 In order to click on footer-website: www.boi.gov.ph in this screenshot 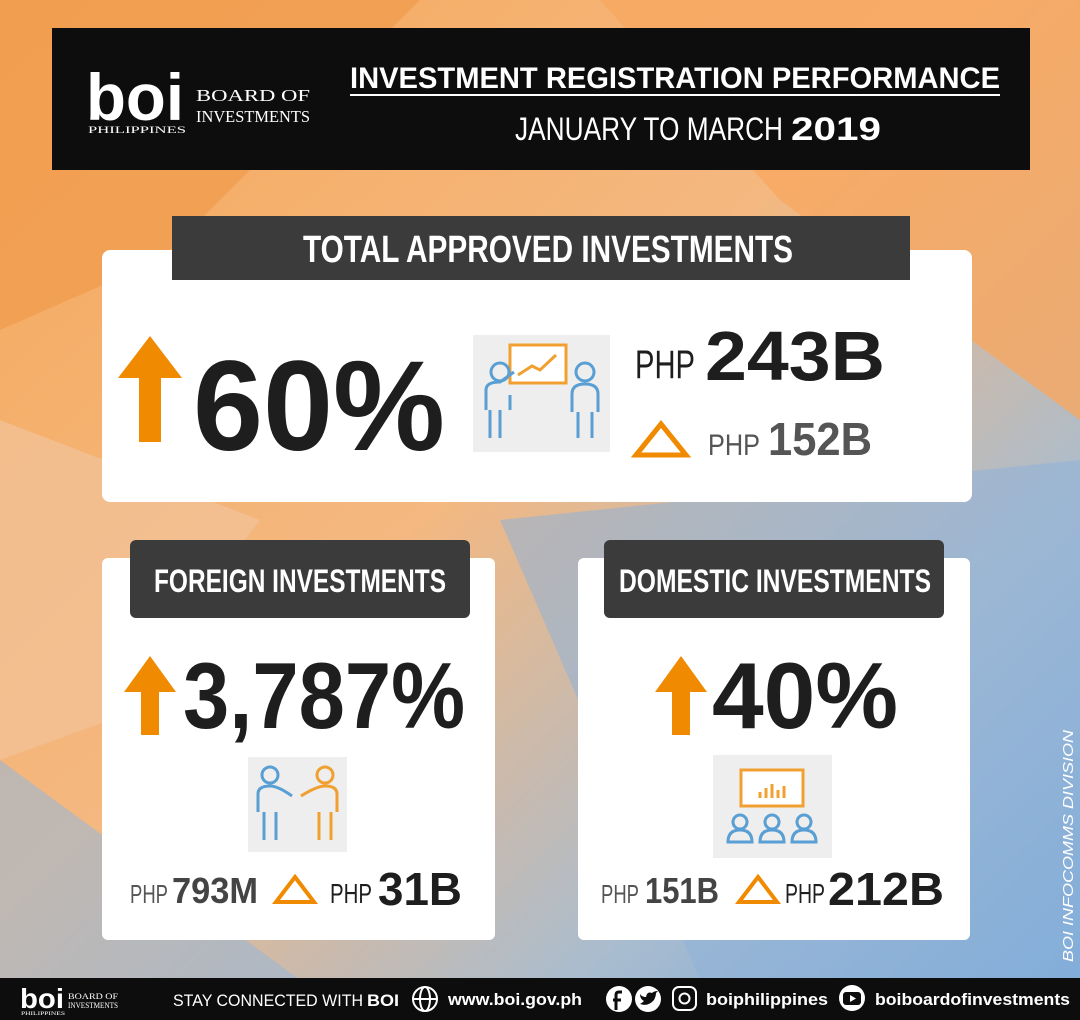, I will do `click(514, 999)`.